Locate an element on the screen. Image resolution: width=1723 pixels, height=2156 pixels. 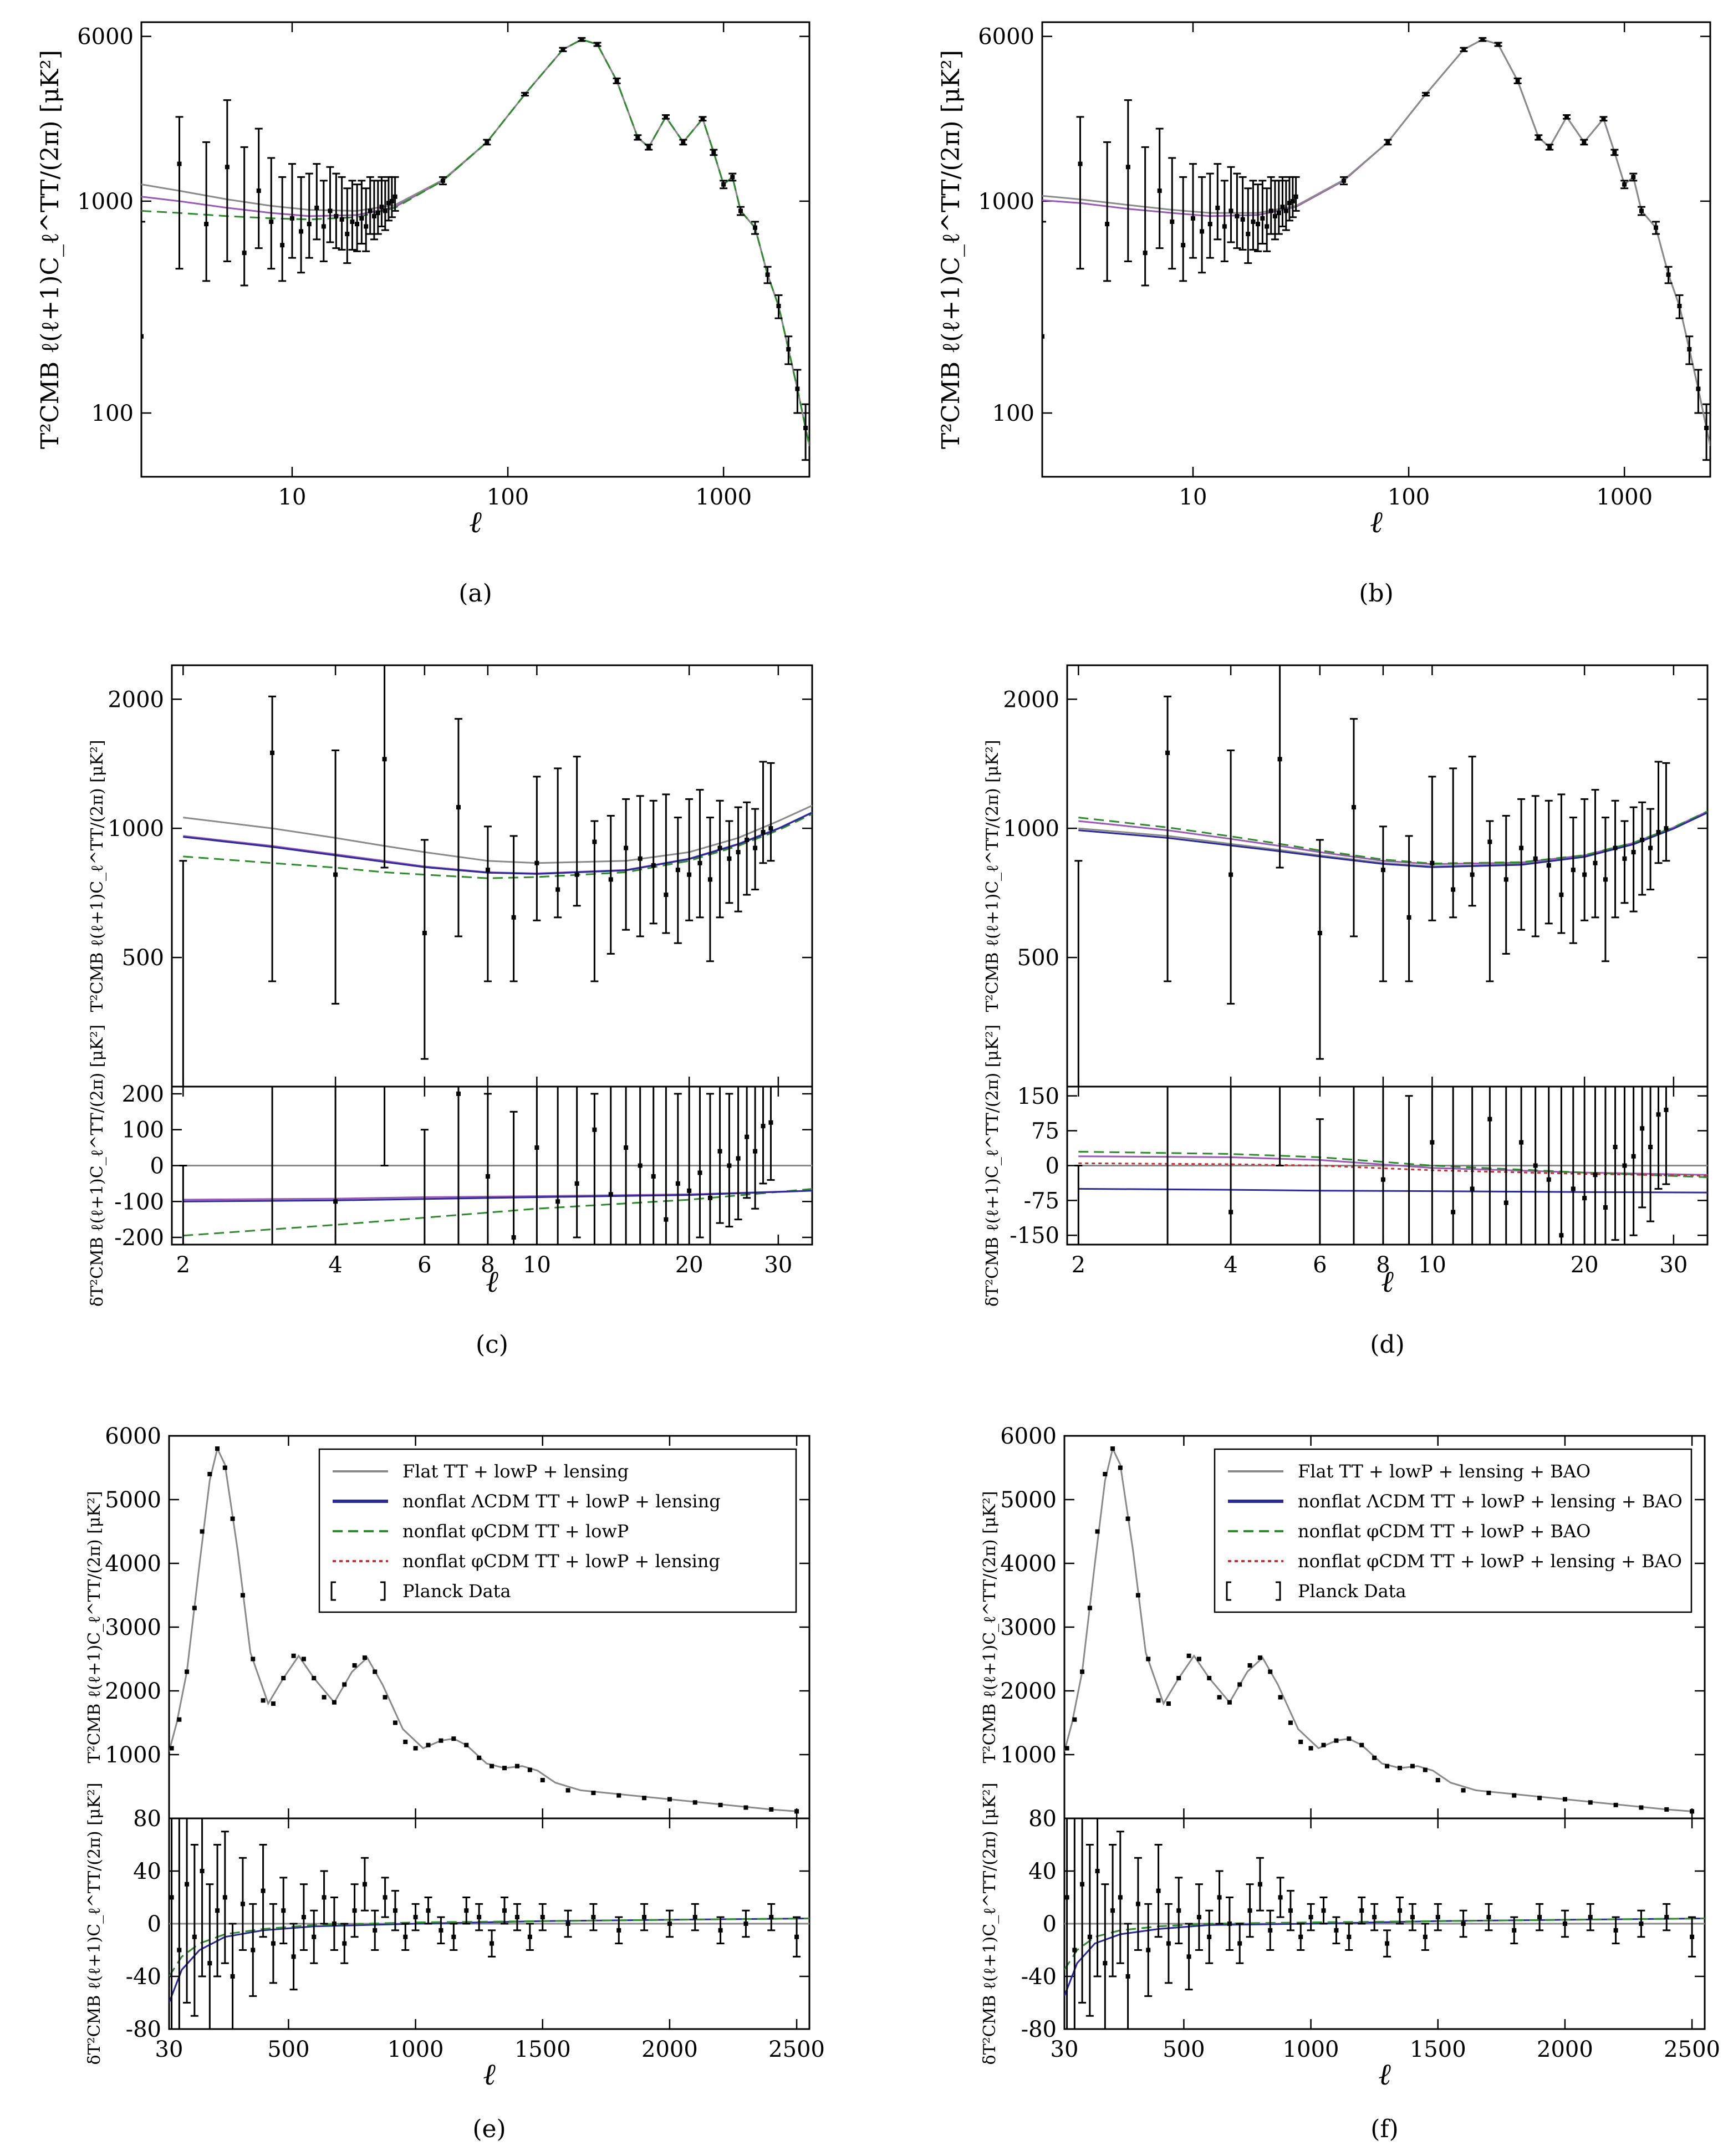
chart-c-residual-xtick-label: 2 is located at coordinates (183, 1265).